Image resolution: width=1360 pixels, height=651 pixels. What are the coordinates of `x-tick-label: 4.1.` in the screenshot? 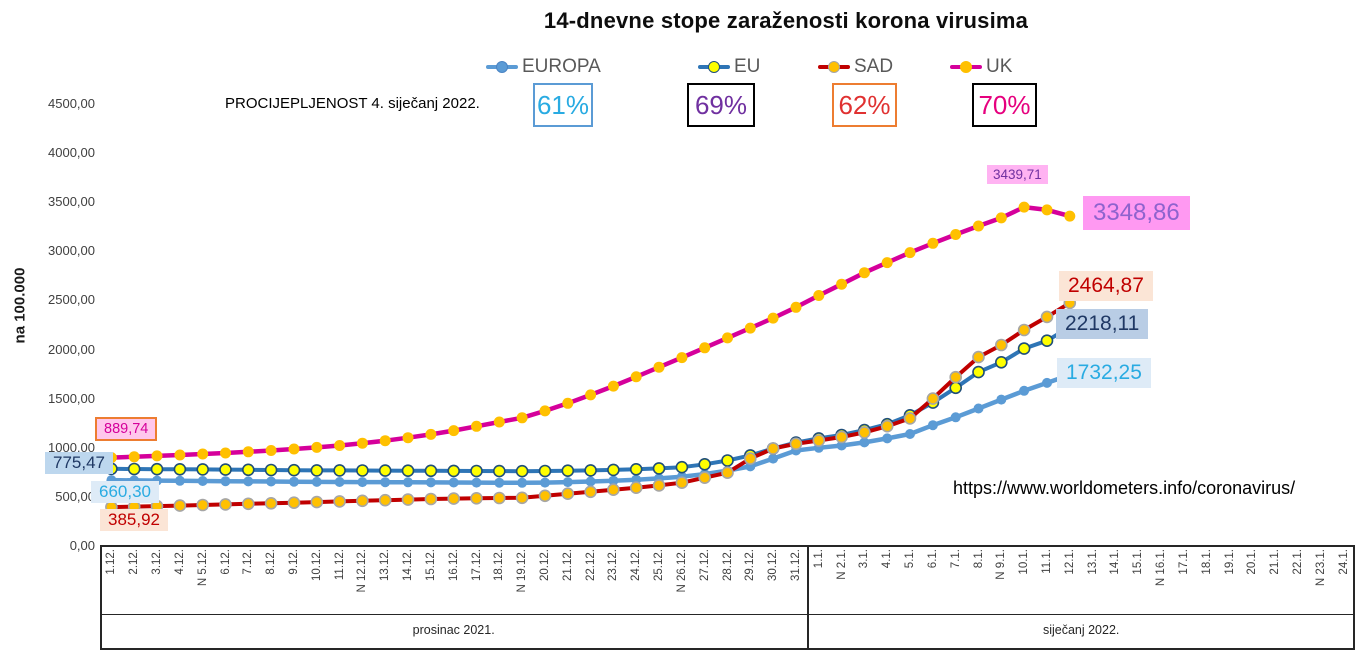 It's located at (887, 559).